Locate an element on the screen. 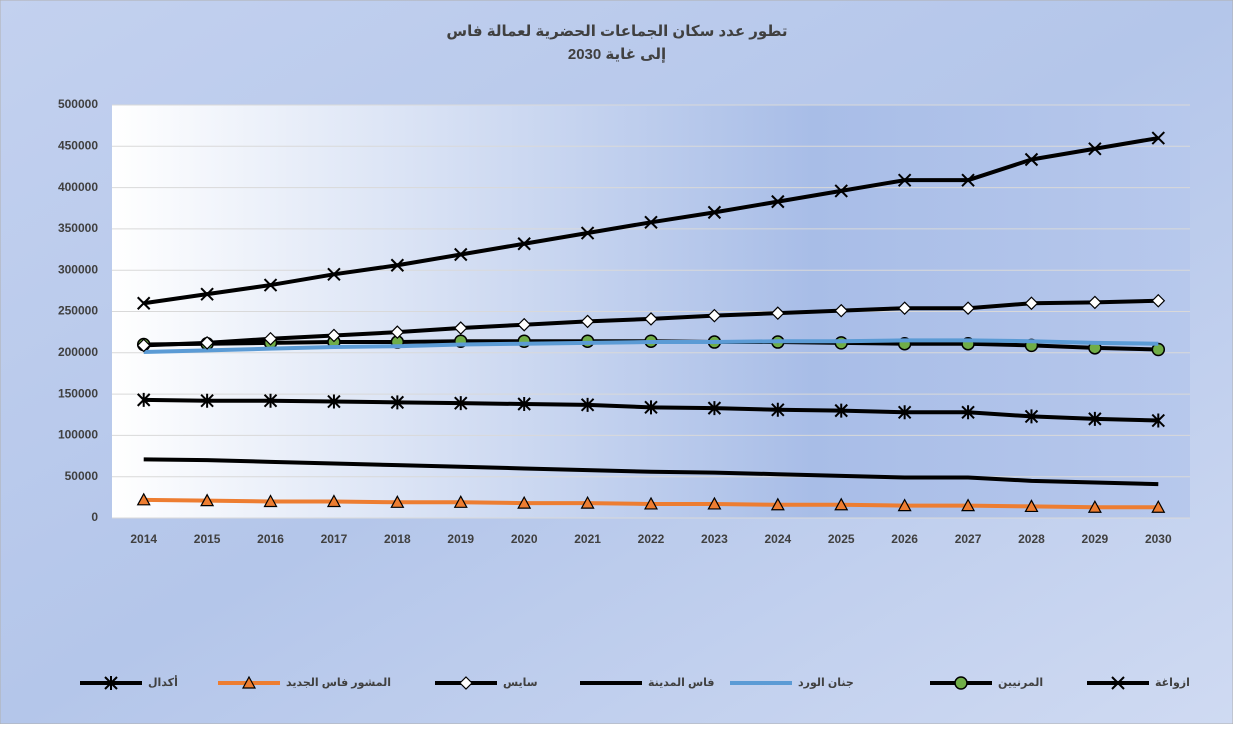  y-tick-label: 450000 is located at coordinates (78, 145).